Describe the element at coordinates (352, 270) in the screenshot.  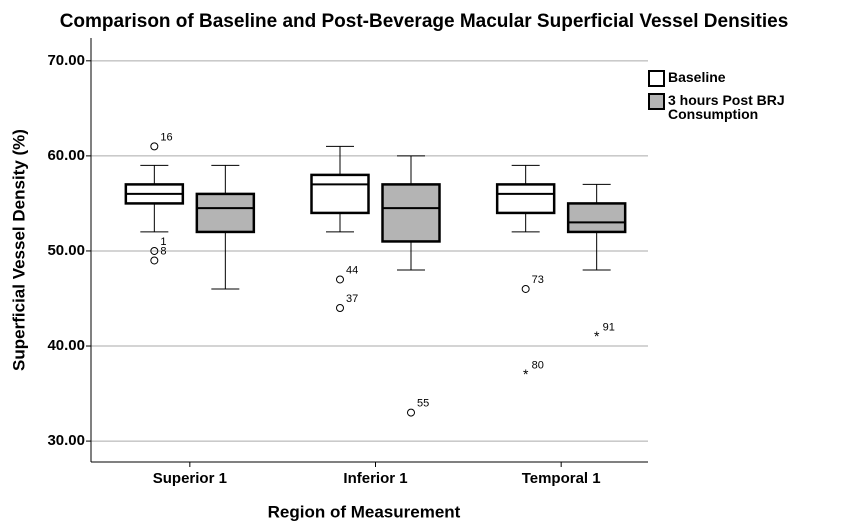
I see `outlier-label: 44` at that location.